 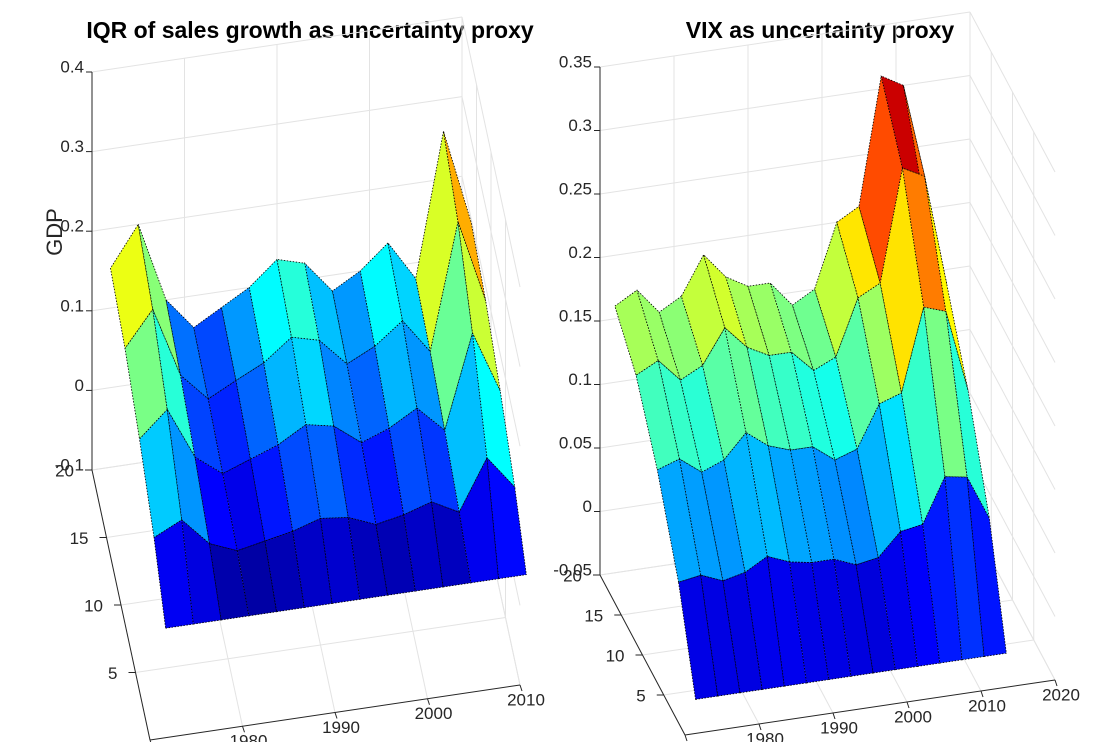 What do you see at coordinates (575, 442) in the screenshot?
I see `z-tick-label: 0.05` at bounding box center [575, 442].